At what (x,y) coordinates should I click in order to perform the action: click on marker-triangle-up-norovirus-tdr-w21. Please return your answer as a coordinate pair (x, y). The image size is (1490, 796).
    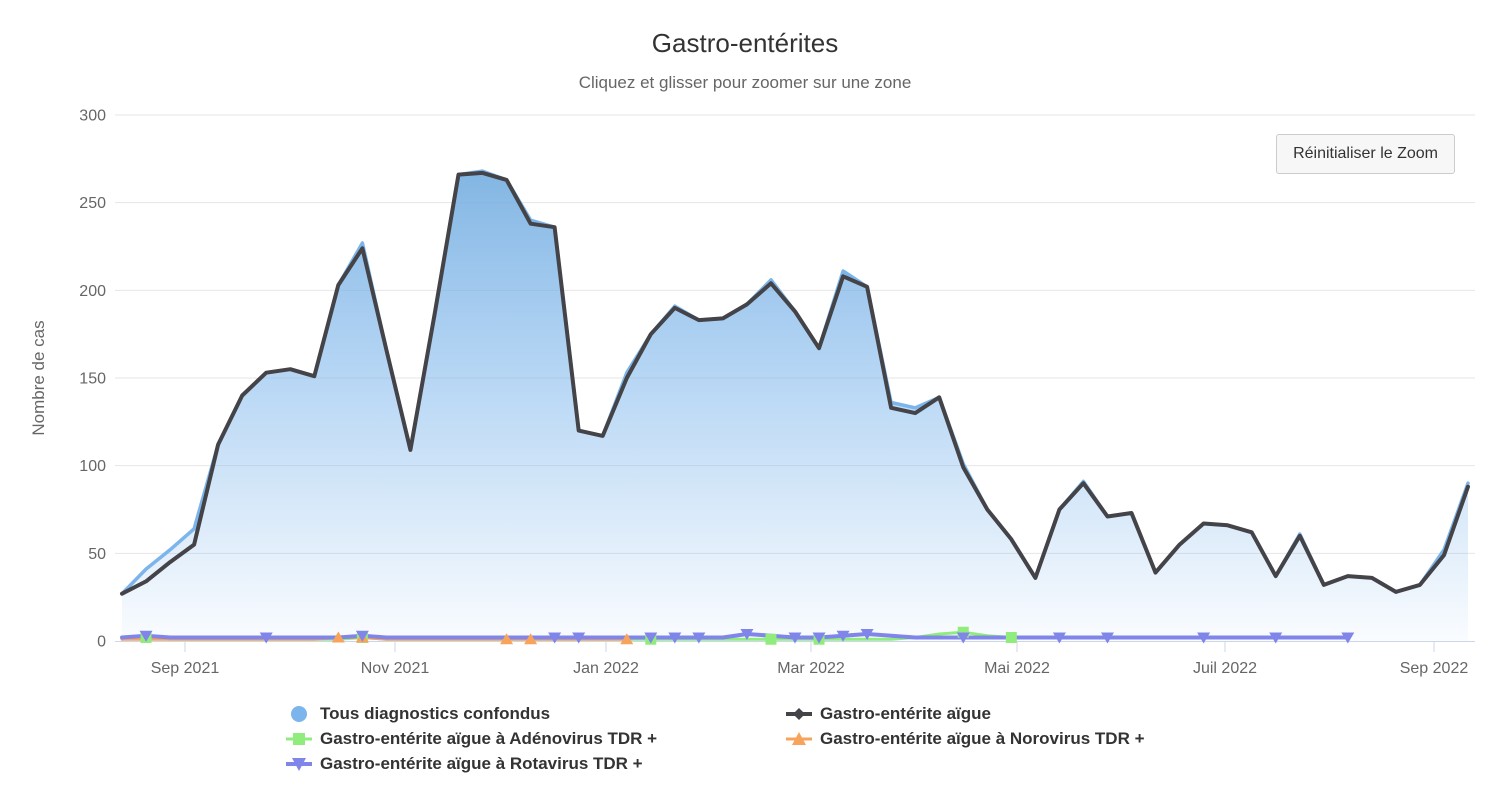
    Looking at the image, I should click on (627, 639).